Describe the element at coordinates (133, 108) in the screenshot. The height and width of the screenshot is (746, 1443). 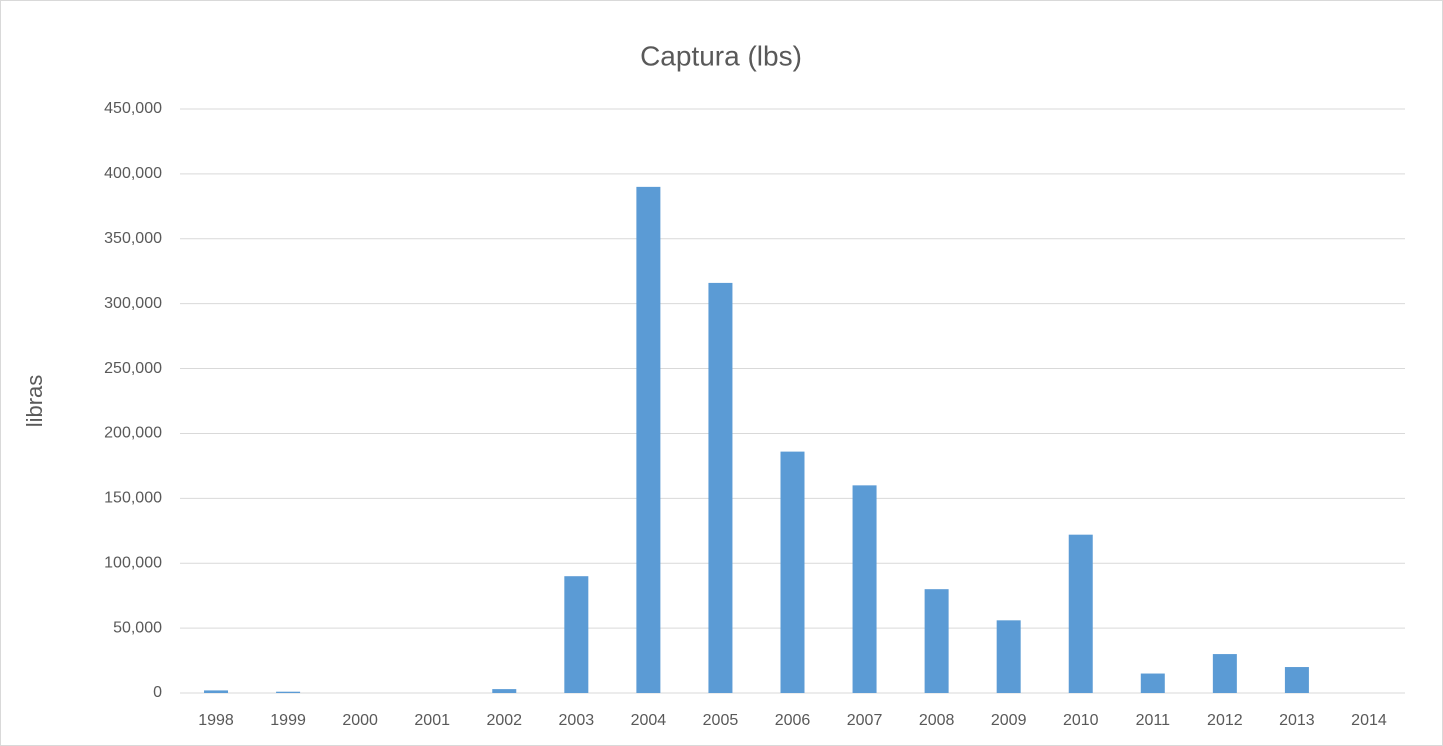
I see `y-tick-label: 450,000` at that location.